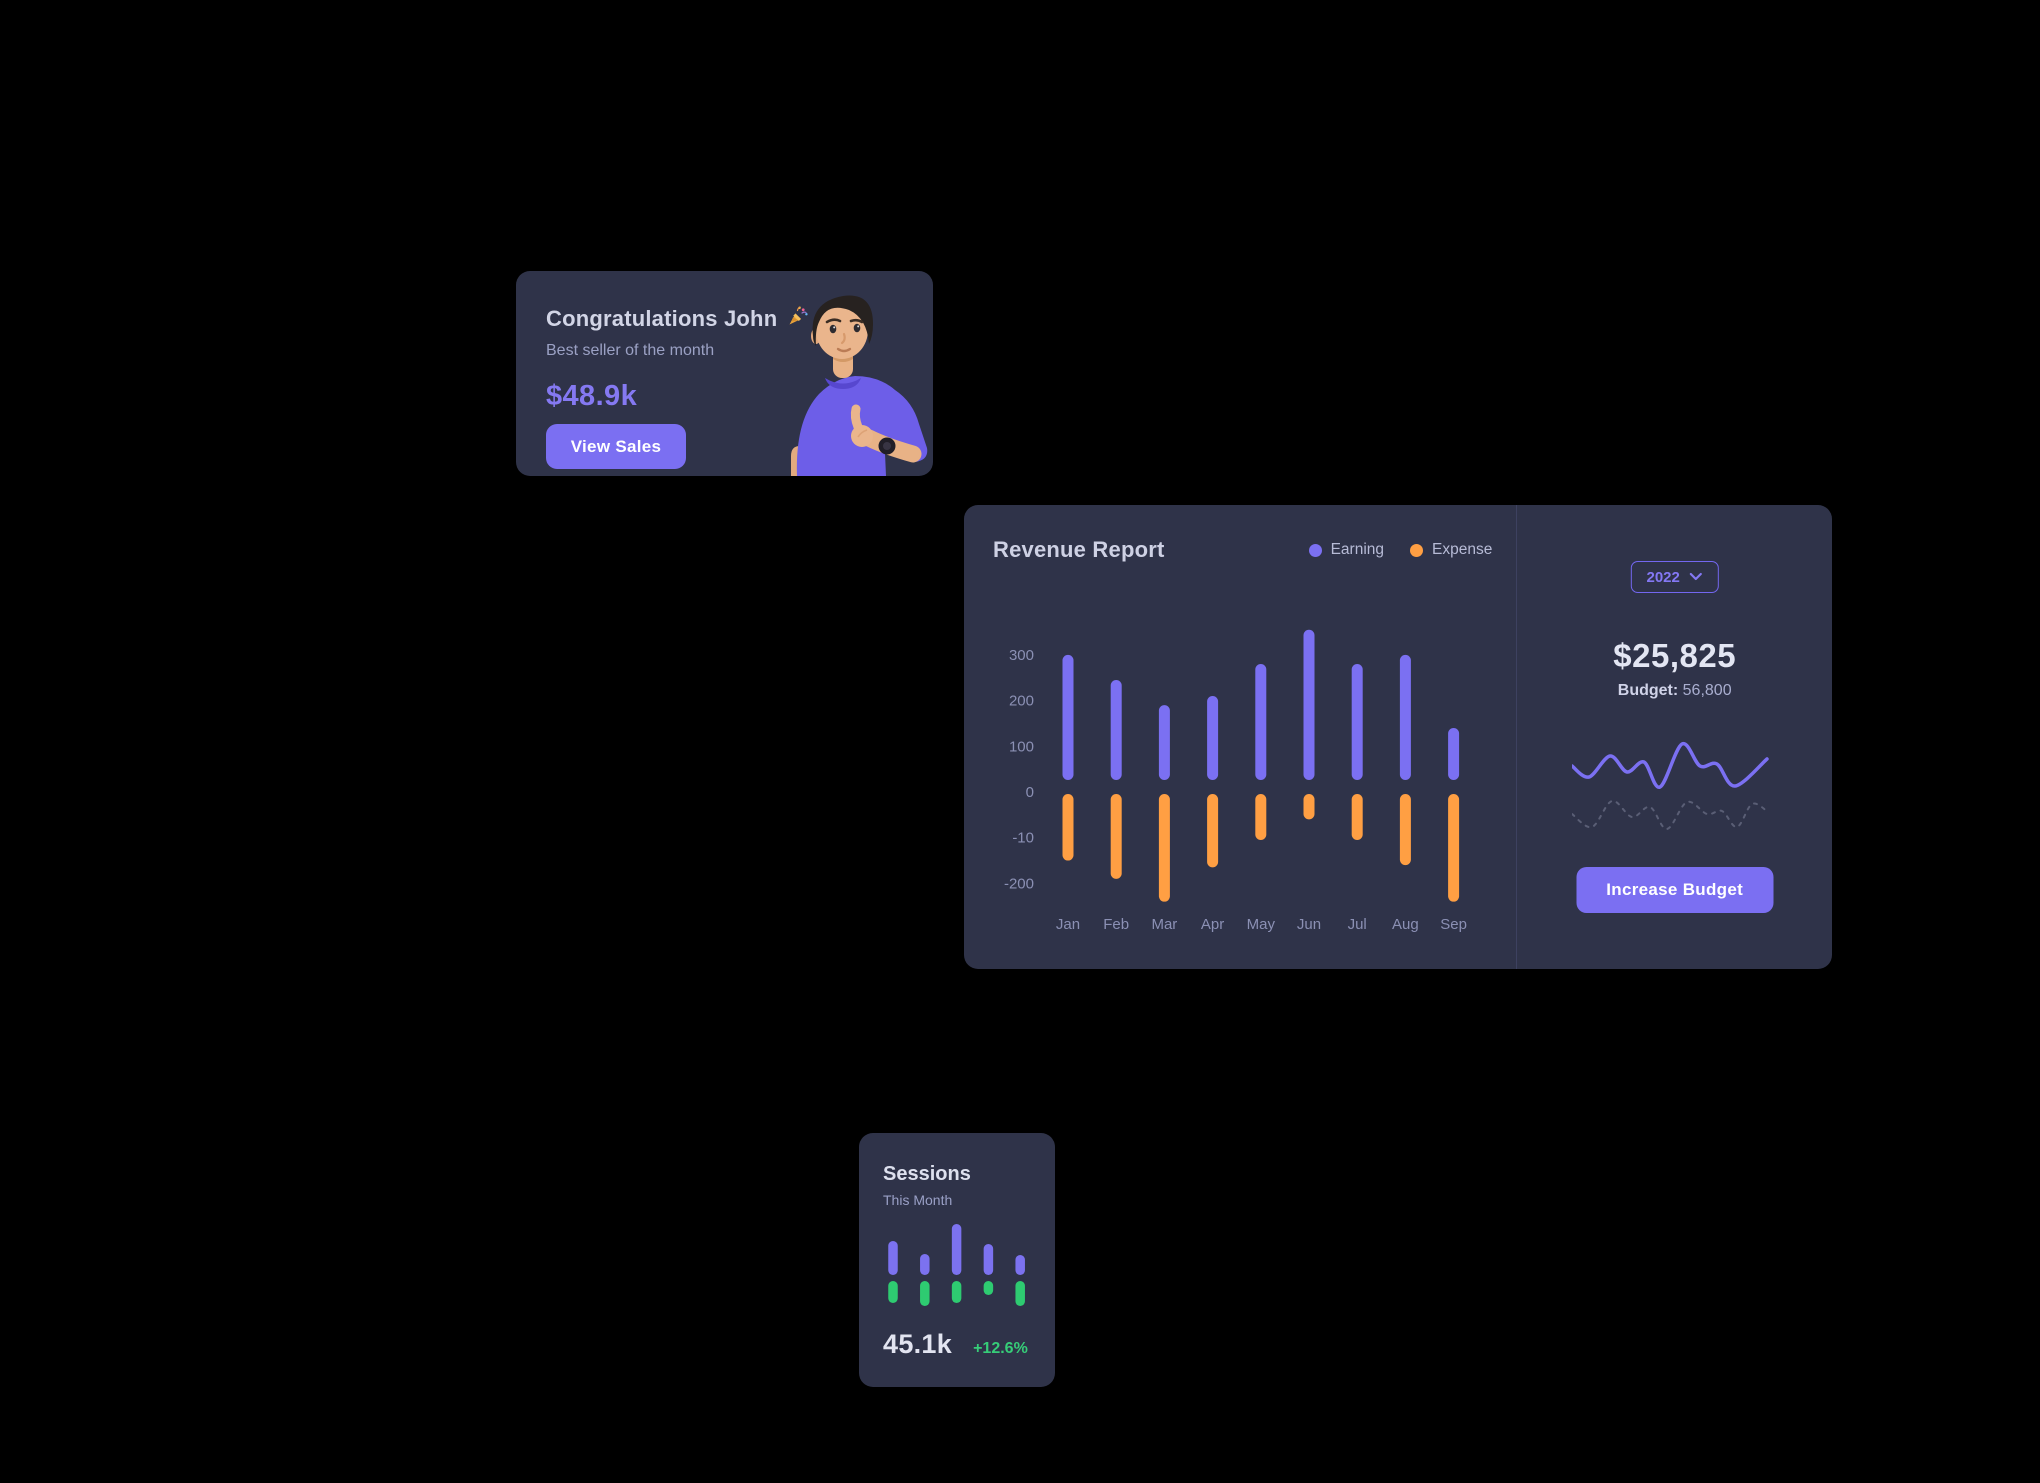 This screenshot has width=2040, height=1483. I want to click on svg-text: Aug, so click(1405, 924).